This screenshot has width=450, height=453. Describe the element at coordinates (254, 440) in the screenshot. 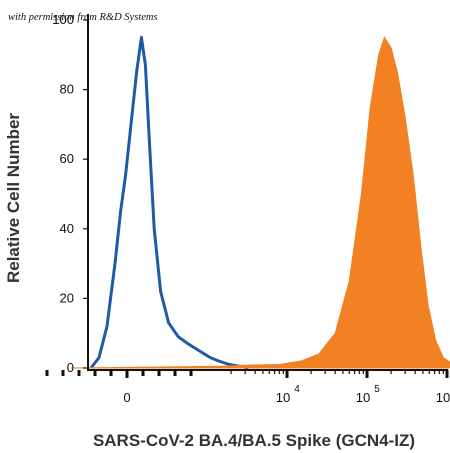

I see `x-axis-title: SARS-CoV-2 BA.4/BA.5 Spike (GCN4-IZ)` at that location.